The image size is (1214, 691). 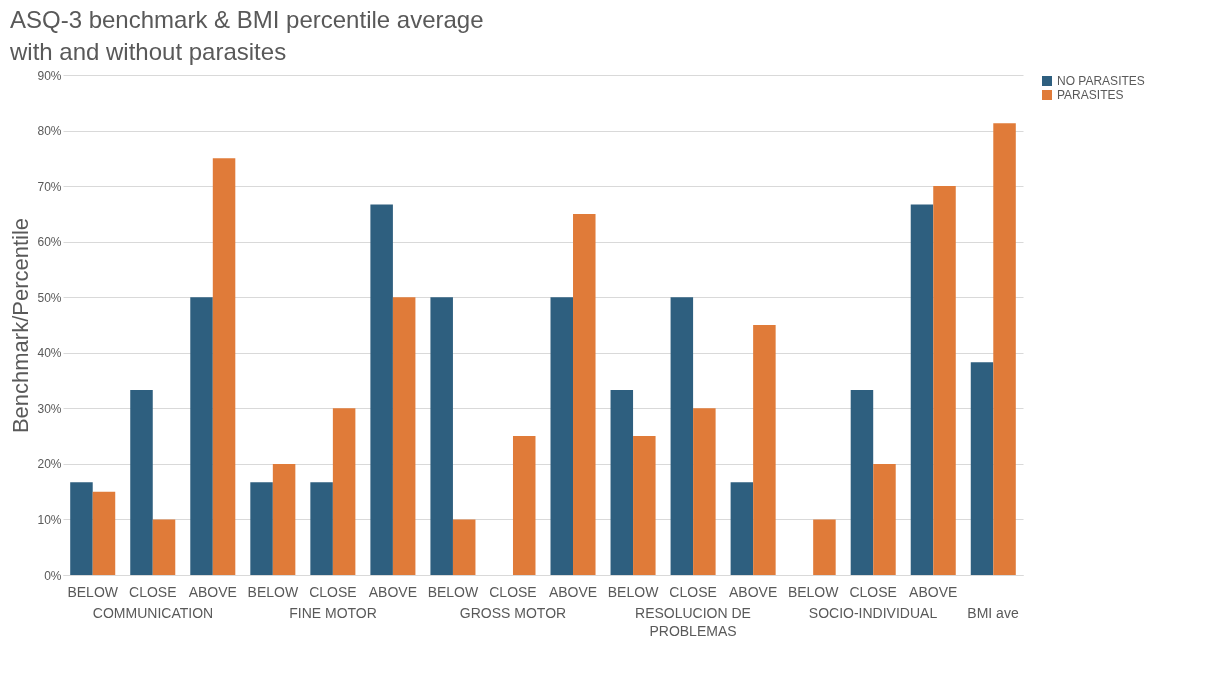 What do you see at coordinates (1101, 81) in the screenshot?
I see `legend-label: NO PARASITES` at bounding box center [1101, 81].